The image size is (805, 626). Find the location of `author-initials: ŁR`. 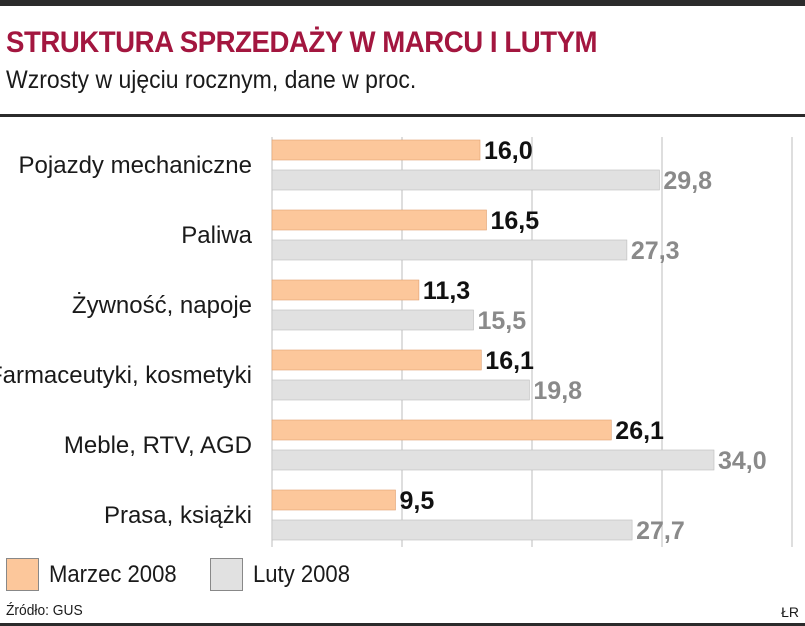

author-initials: ŁR is located at coordinates (790, 612).